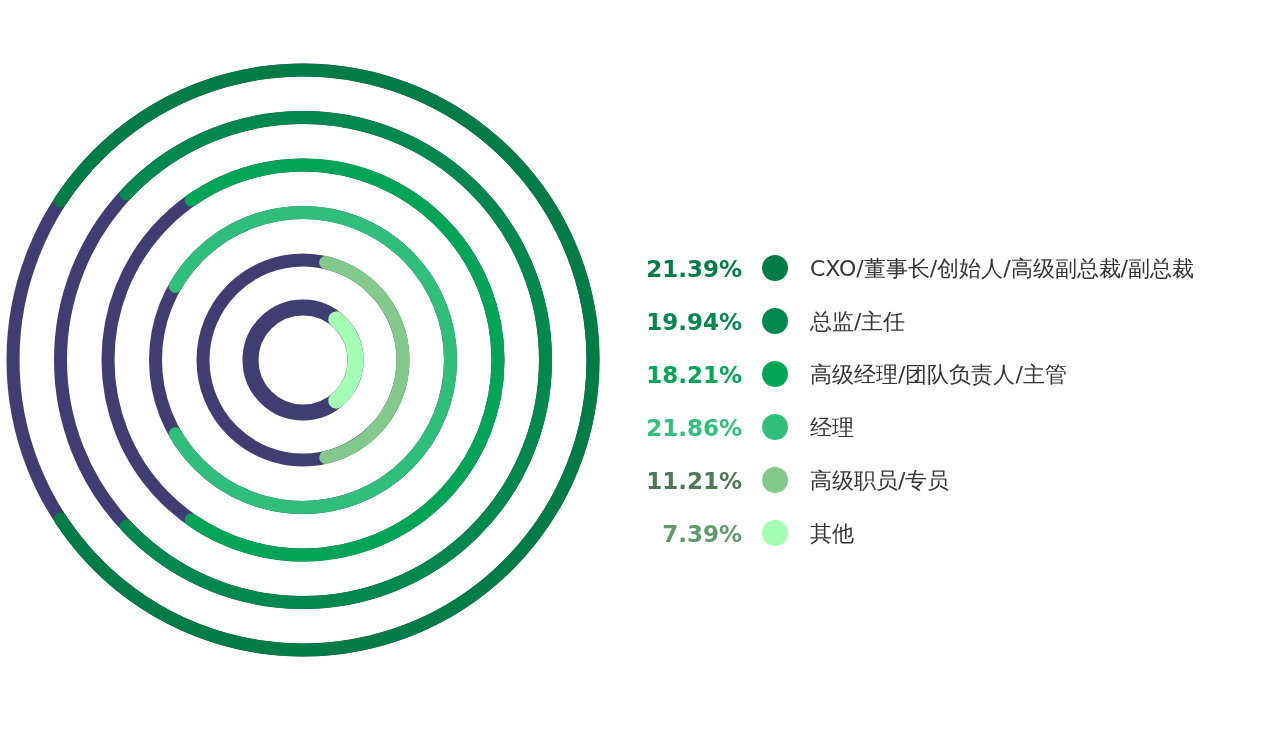 The image size is (1274, 753). I want to click on category-label: CXO/董事长/创始人/高级副总裁/副总裁, so click(1002, 268).